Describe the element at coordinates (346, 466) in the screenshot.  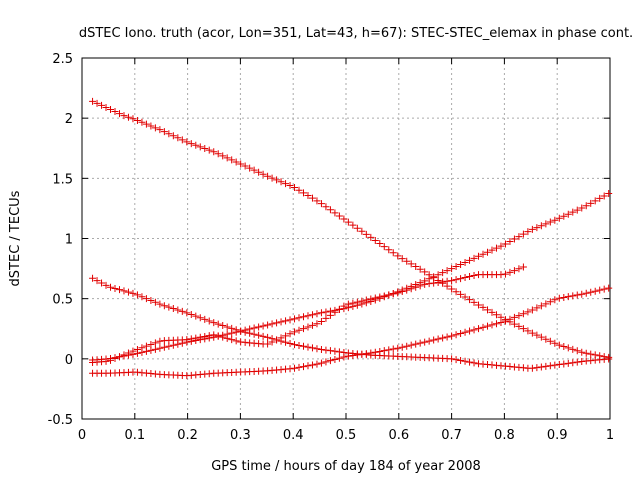
I see `x-axis-label: GPS time / hours of day 184 of year 2008` at that location.